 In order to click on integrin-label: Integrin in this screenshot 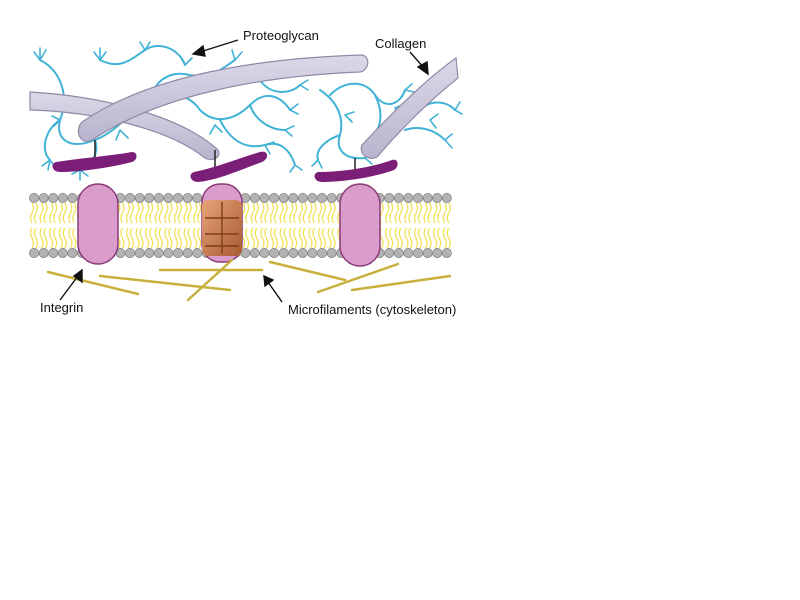, I will do `click(61, 307)`.